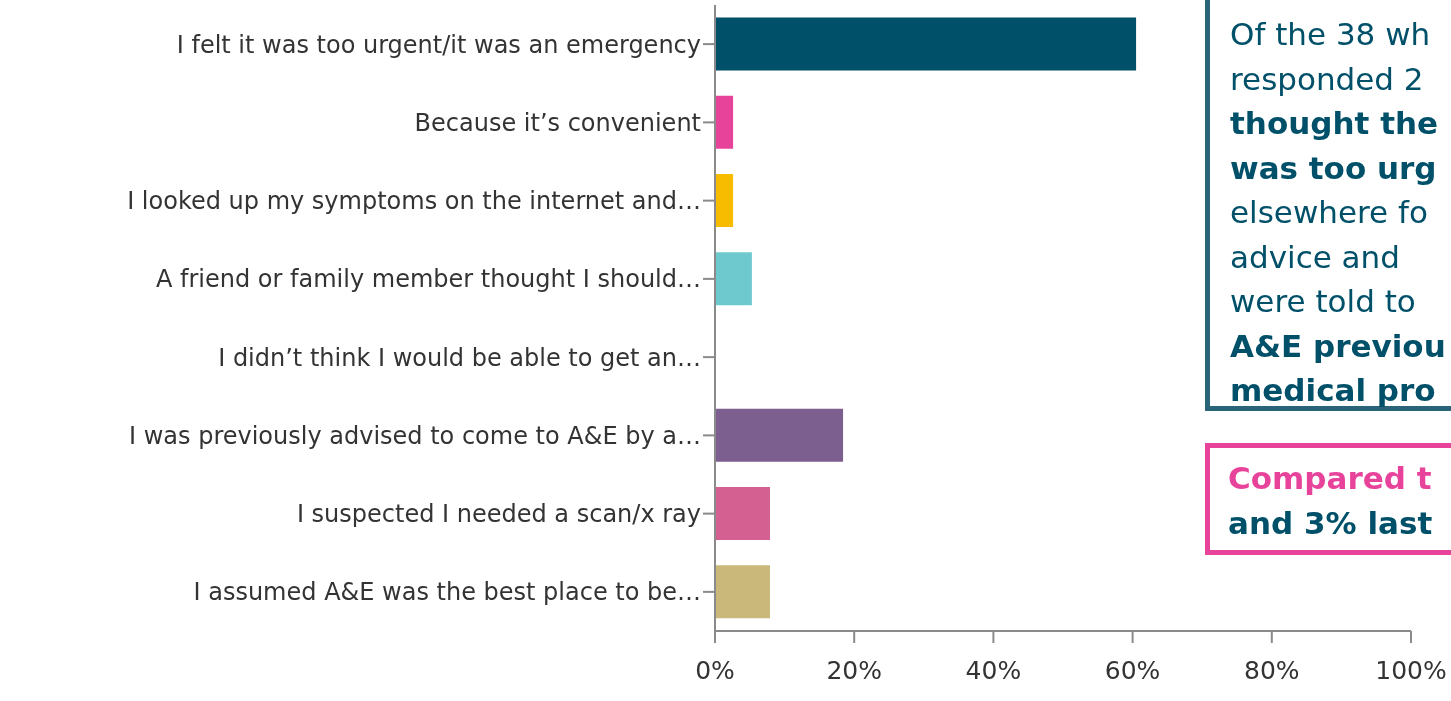 The height and width of the screenshot is (701, 1451). Describe the element at coordinates (498, 514) in the screenshot. I see `y-tick-label: I suspected I needed a scan/x ray` at that location.